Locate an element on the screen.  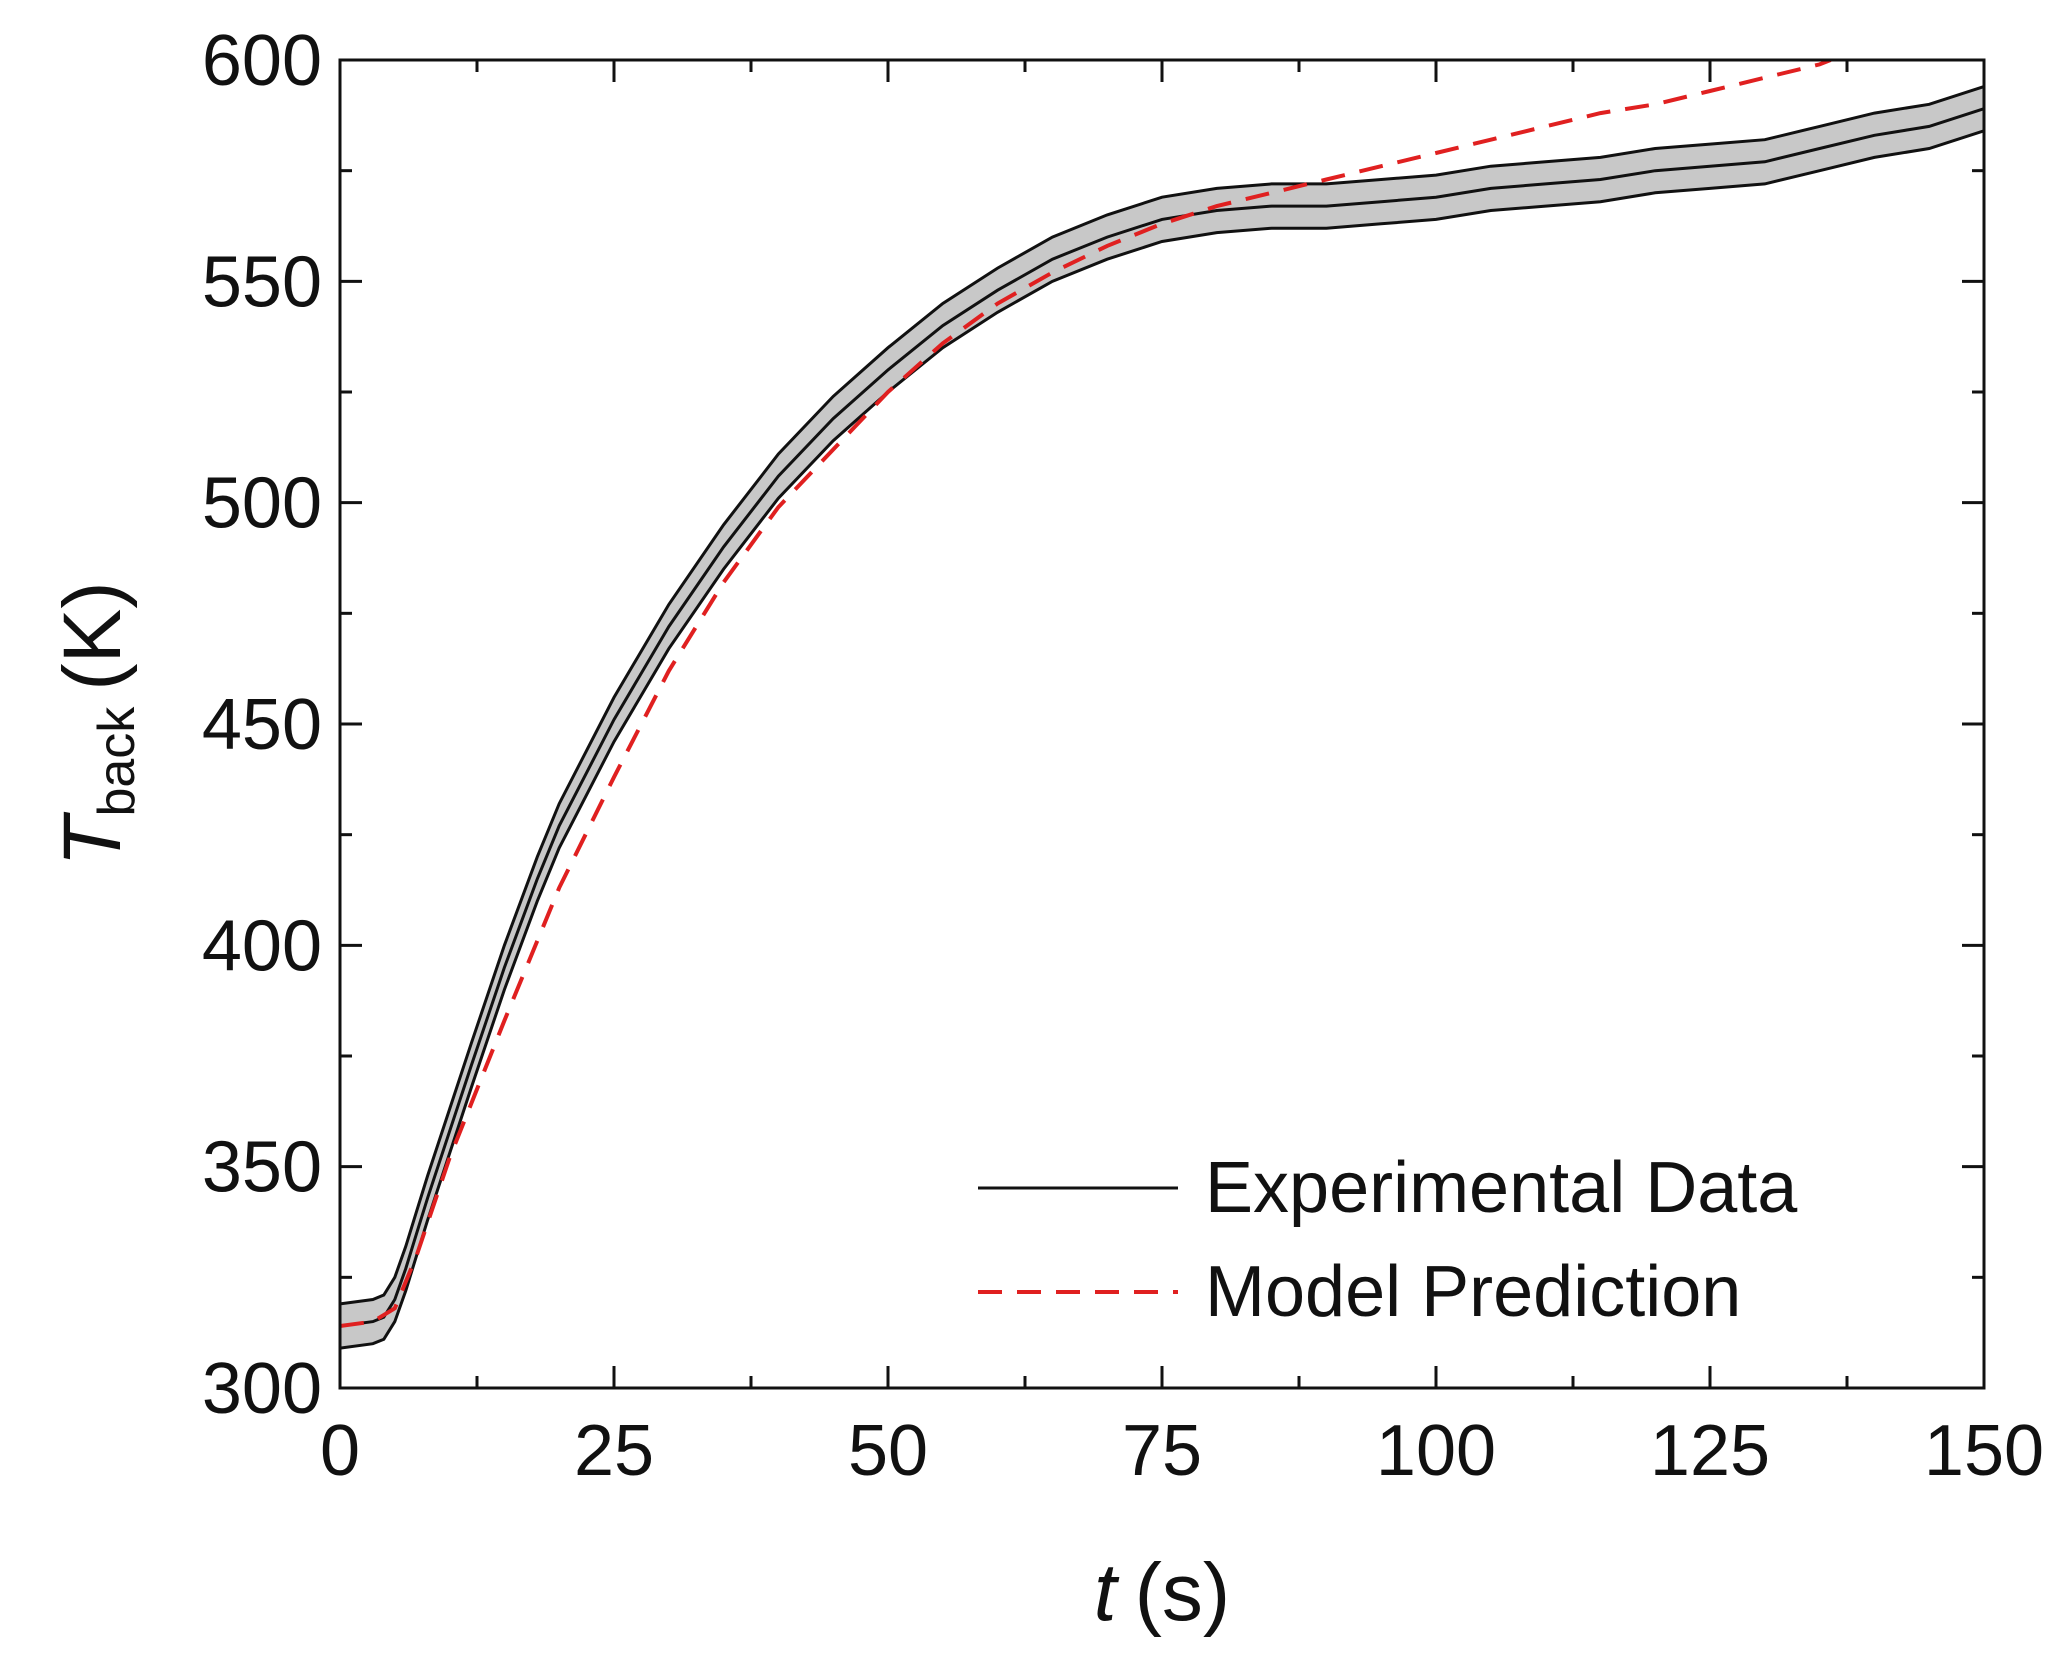
y-axis-subscript: back is located at coordinates (117, 761).